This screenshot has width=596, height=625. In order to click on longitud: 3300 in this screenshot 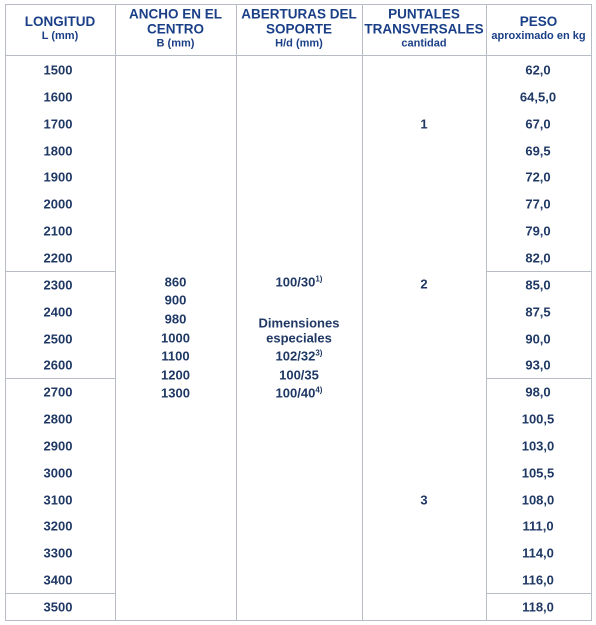, I will do `click(58, 553)`.